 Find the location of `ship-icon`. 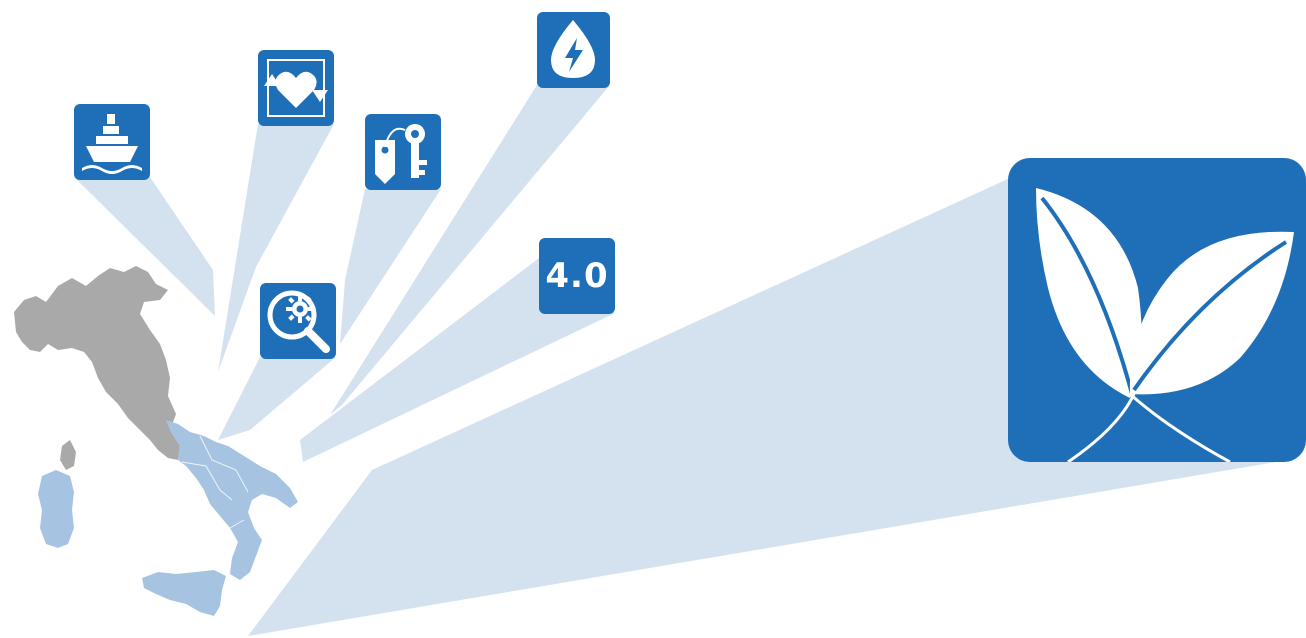

ship-icon is located at coordinates (112, 142).